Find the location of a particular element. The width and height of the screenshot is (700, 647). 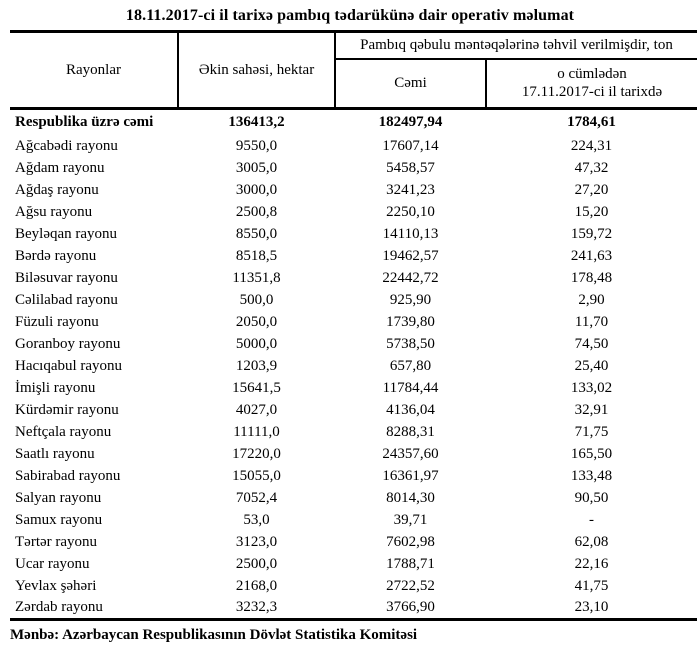

total-row-label: Respublika üzrə cəmi is located at coordinates (94, 121).